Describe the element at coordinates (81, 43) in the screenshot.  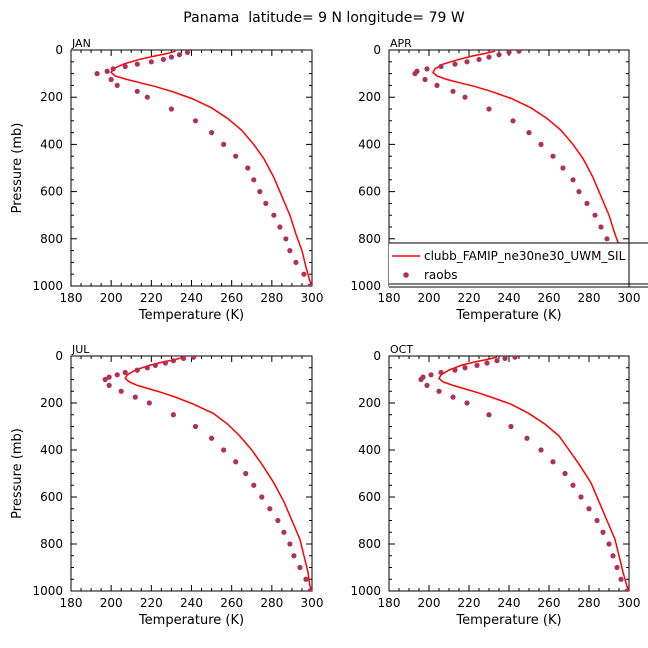
I see `panel-label: JAN` at that location.